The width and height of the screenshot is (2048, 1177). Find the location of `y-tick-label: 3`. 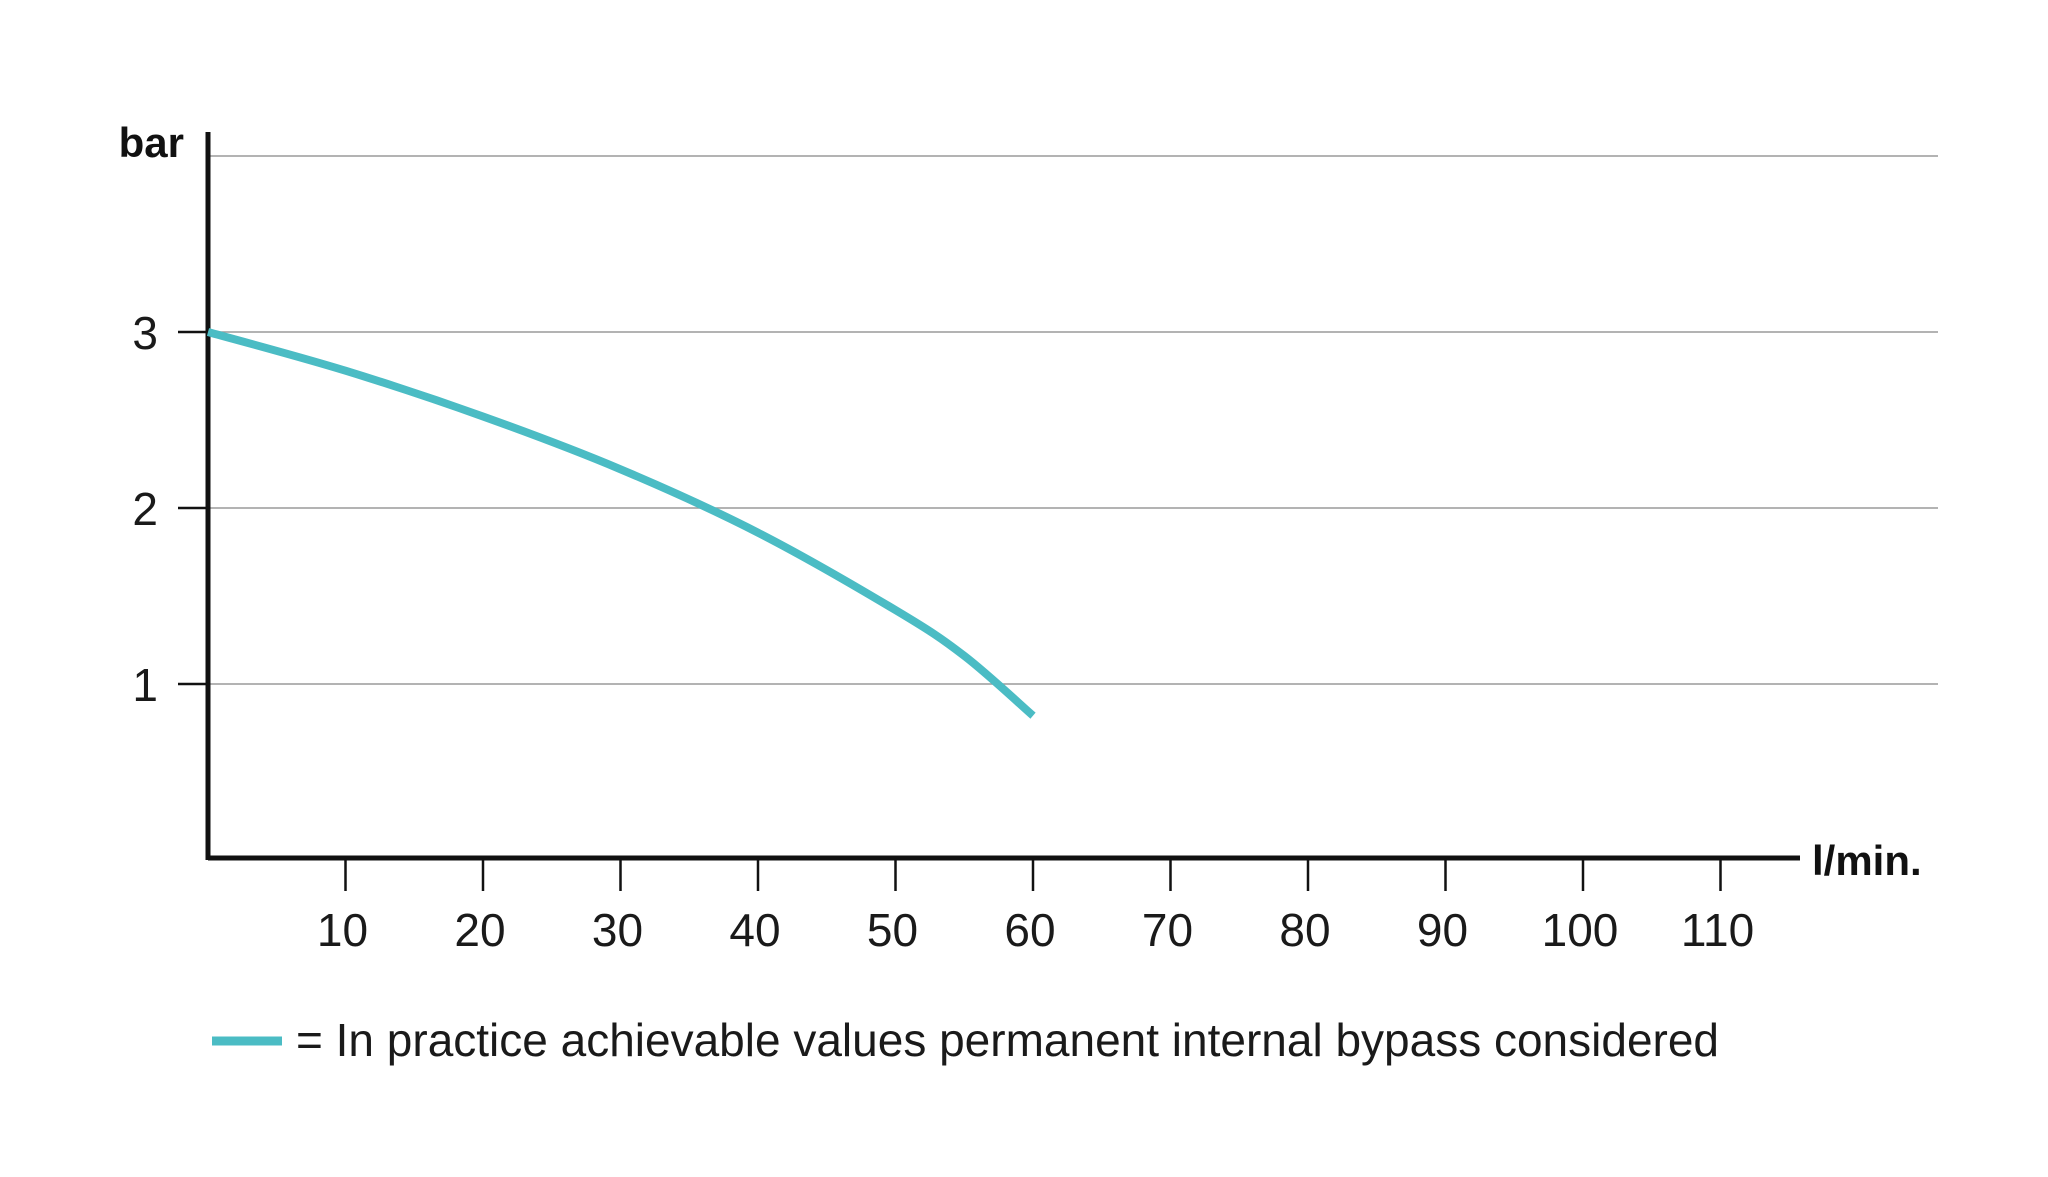

y-tick-label: 3 is located at coordinates (145, 333).